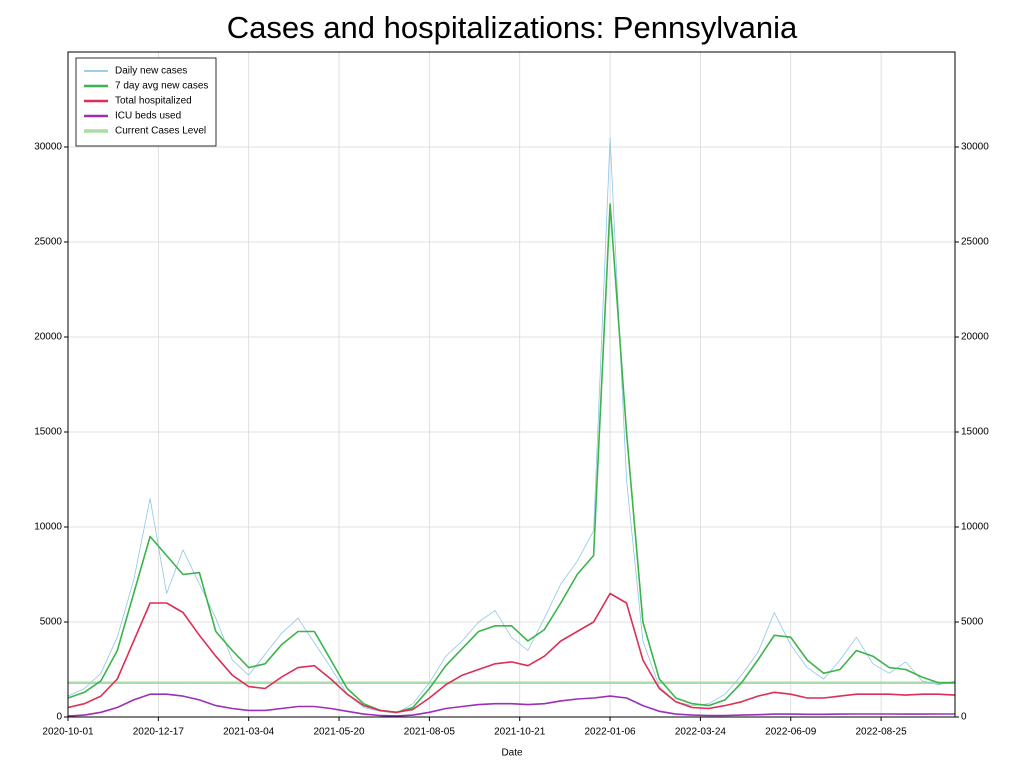 This screenshot has width=1024, height=768. What do you see at coordinates (339, 732) in the screenshot?
I see `x-tick-label: 2021-05-20` at bounding box center [339, 732].